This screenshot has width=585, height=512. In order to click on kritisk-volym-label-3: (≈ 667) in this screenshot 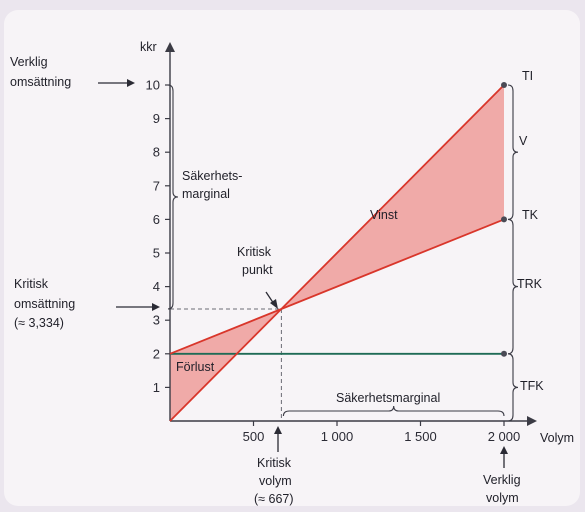, I will do `click(274, 499)`.